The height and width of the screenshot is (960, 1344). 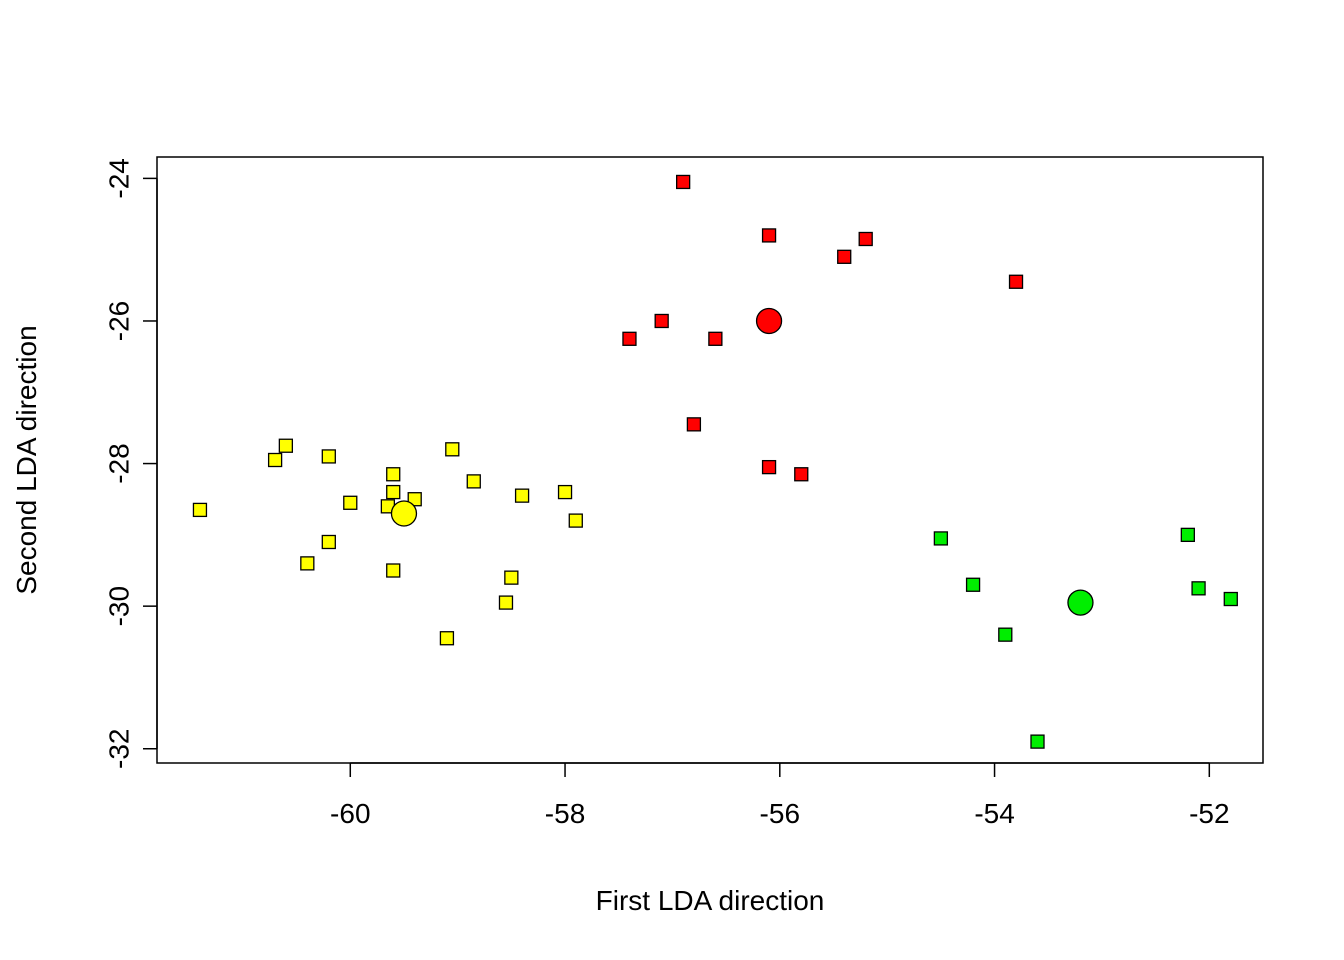 What do you see at coordinates (1209, 813) in the screenshot?
I see `x-tick-label: -52` at bounding box center [1209, 813].